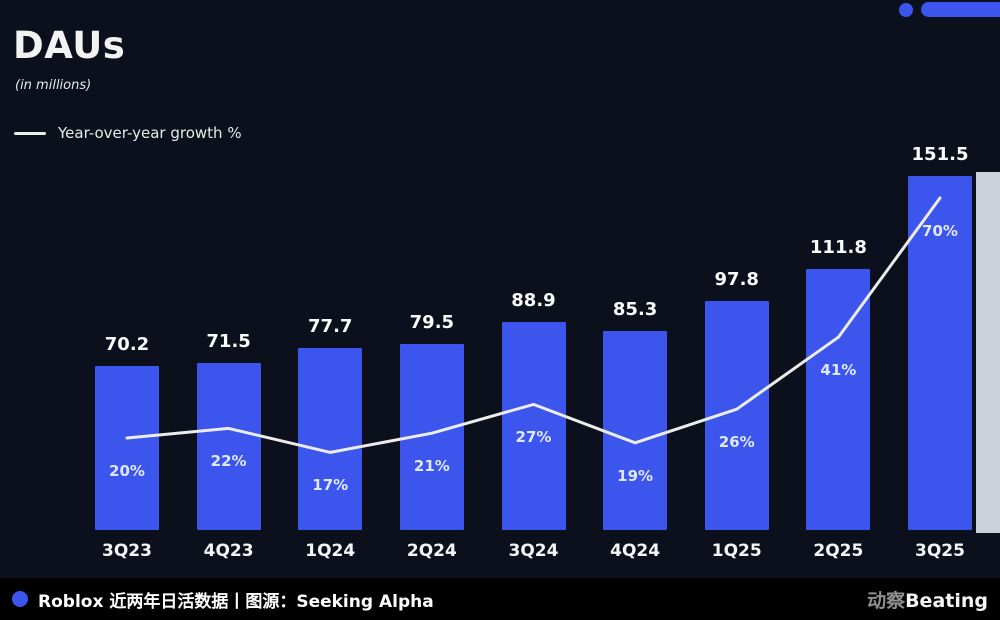 This screenshot has width=1000, height=620. Describe the element at coordinates (635, 309) in the screenshot. I see `value-label-4Q24: 85.3` at that location.